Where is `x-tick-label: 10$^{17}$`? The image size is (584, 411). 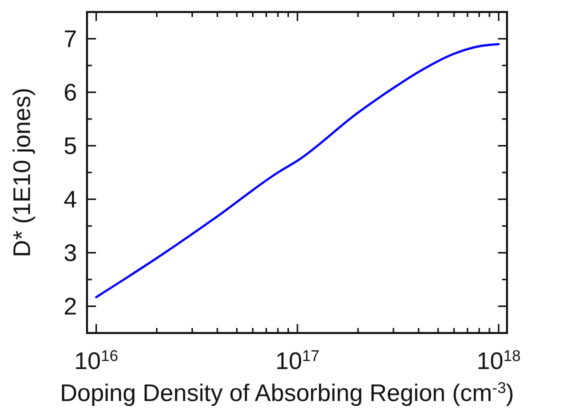 x-tick-label: 10$^{17}$ is located at coordinates (297, 361).